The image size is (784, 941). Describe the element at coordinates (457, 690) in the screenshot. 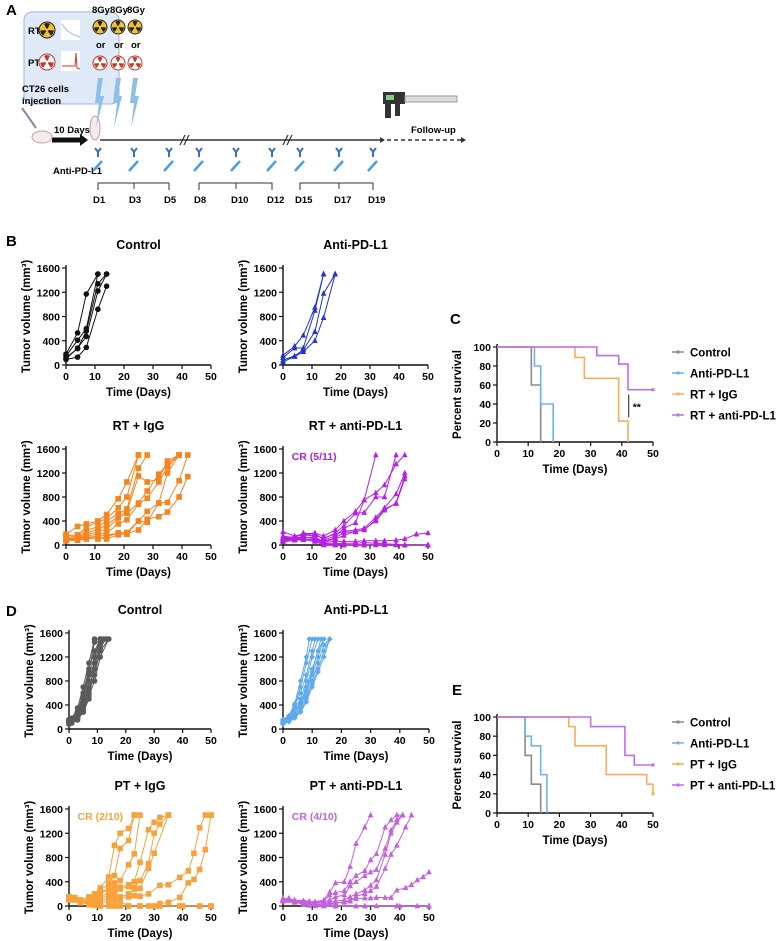

I see `panel-label-e: E` at that location.